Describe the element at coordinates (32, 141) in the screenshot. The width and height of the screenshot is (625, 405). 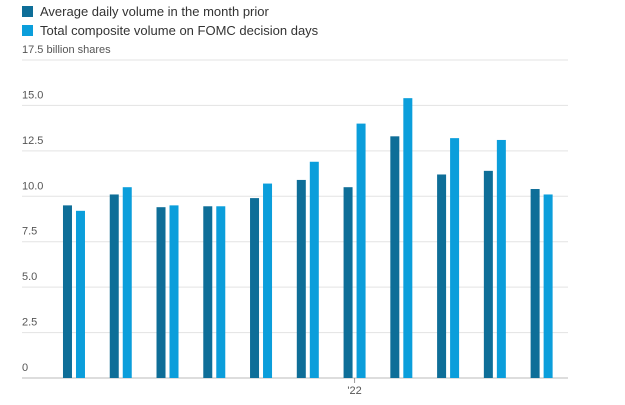
I see `y-tick-label: 12.5` at that location.